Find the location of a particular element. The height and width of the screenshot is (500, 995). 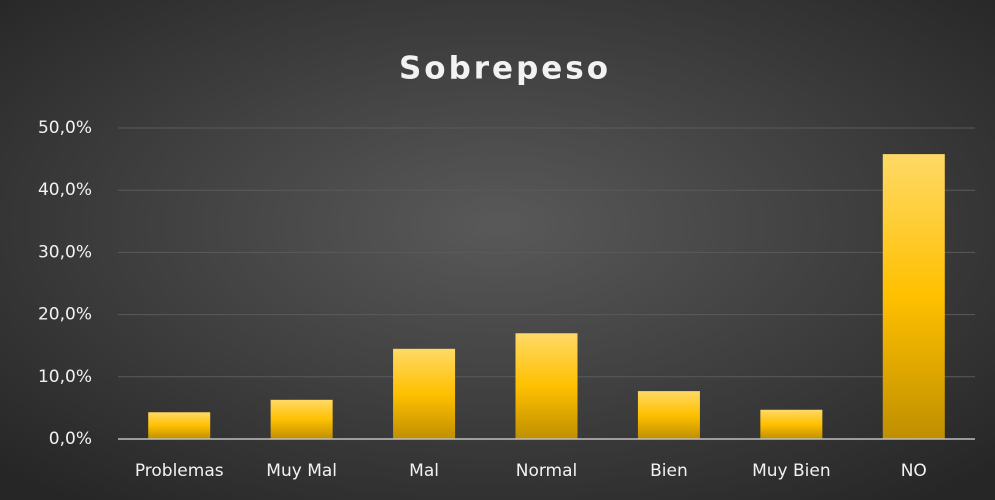

x-tick-label: Normal is located at coordinates (547, 471).